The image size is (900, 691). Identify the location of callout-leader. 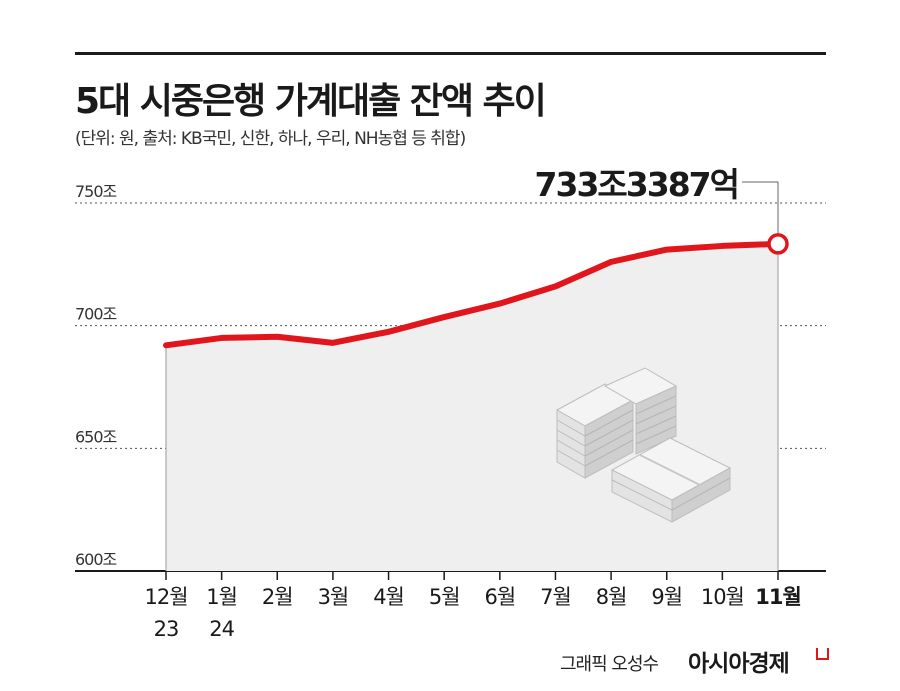
(760, 207).